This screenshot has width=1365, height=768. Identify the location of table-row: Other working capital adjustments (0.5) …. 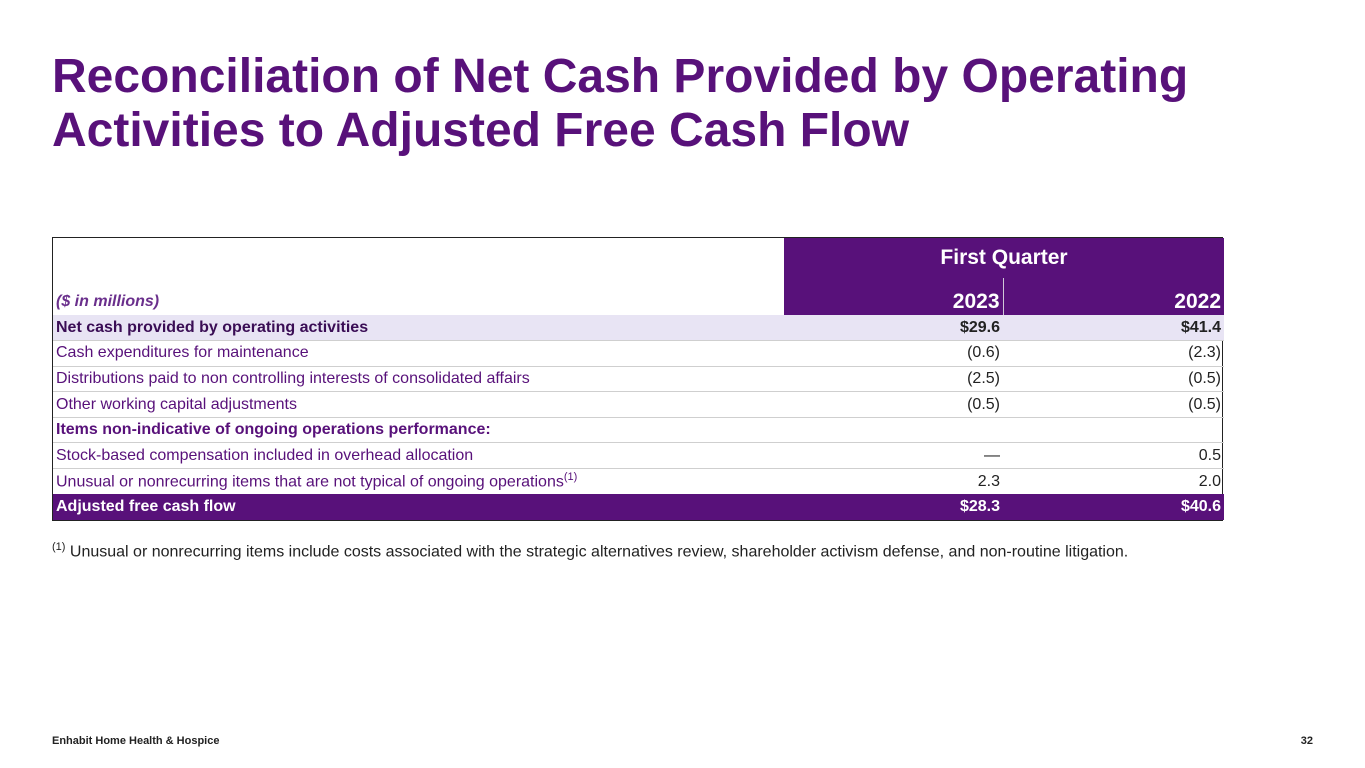
(639, 404).